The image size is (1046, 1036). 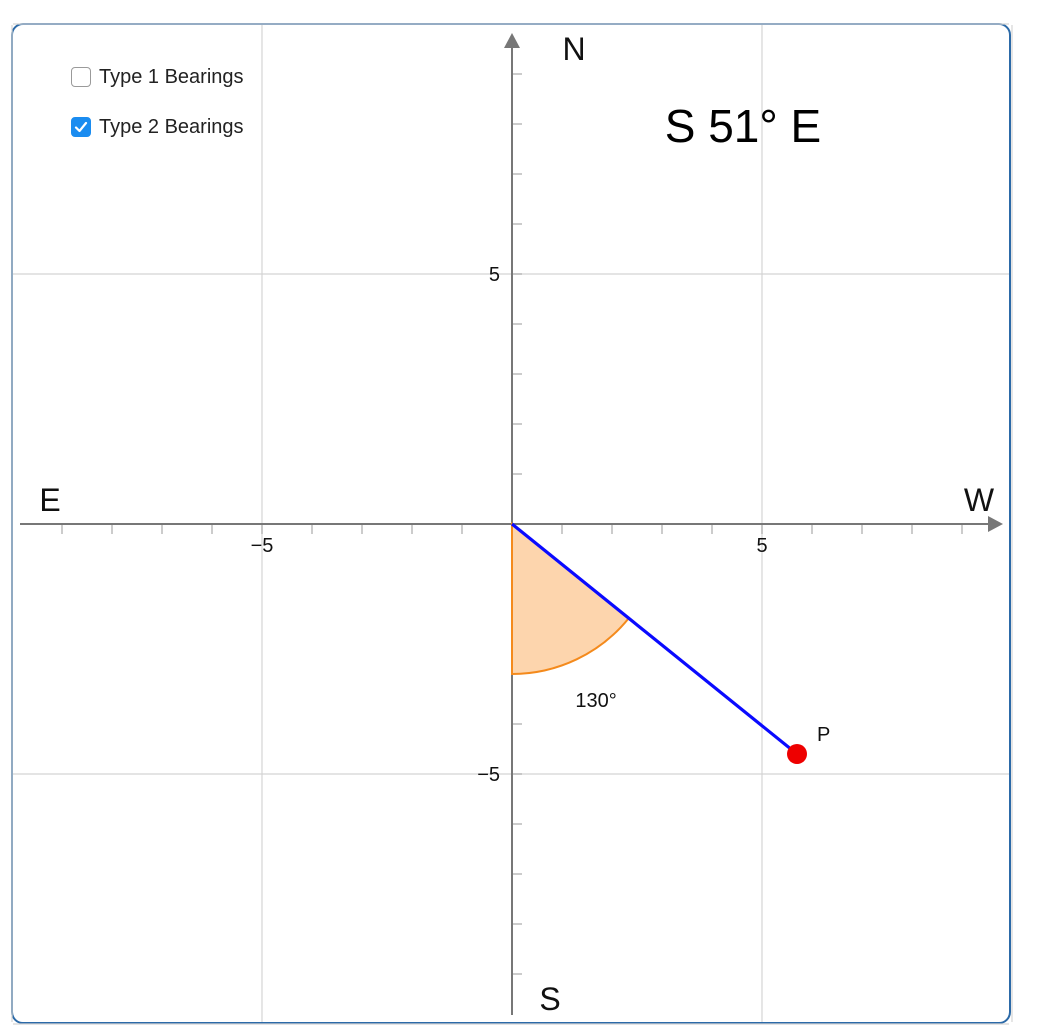 I want to click on point-p, so click(x=797, y=754).